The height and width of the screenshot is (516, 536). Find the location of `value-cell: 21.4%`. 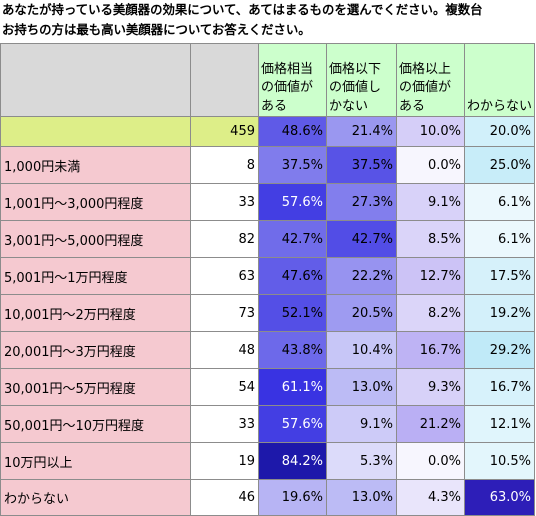

value-cell: 21.4% is located at coordinates (361, 131).